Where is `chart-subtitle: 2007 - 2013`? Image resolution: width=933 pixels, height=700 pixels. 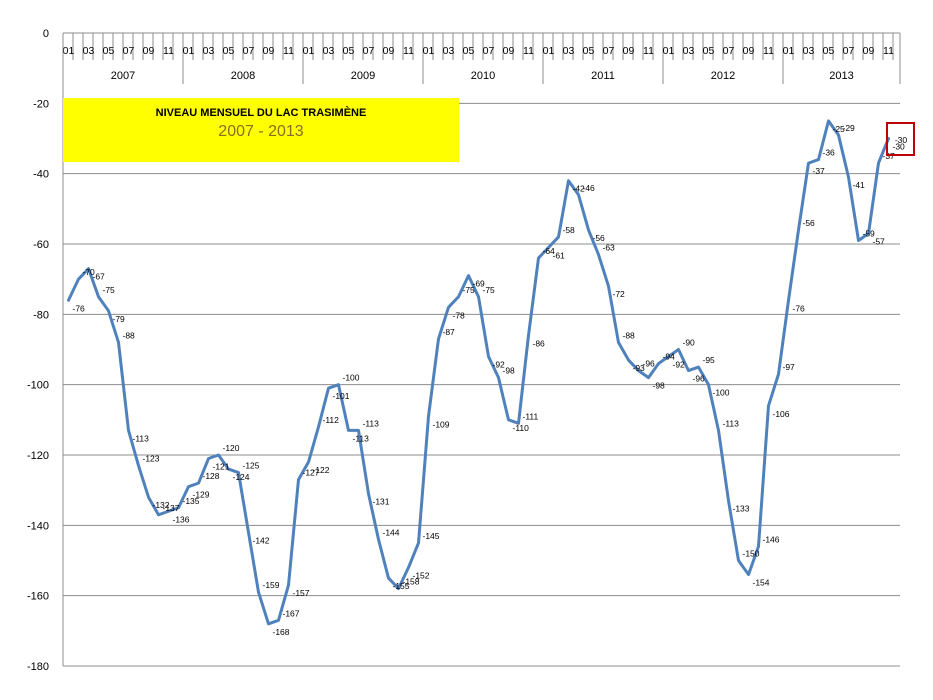 chart-subtitle: 2007 - 2013 is located at coordinates (261, 131).